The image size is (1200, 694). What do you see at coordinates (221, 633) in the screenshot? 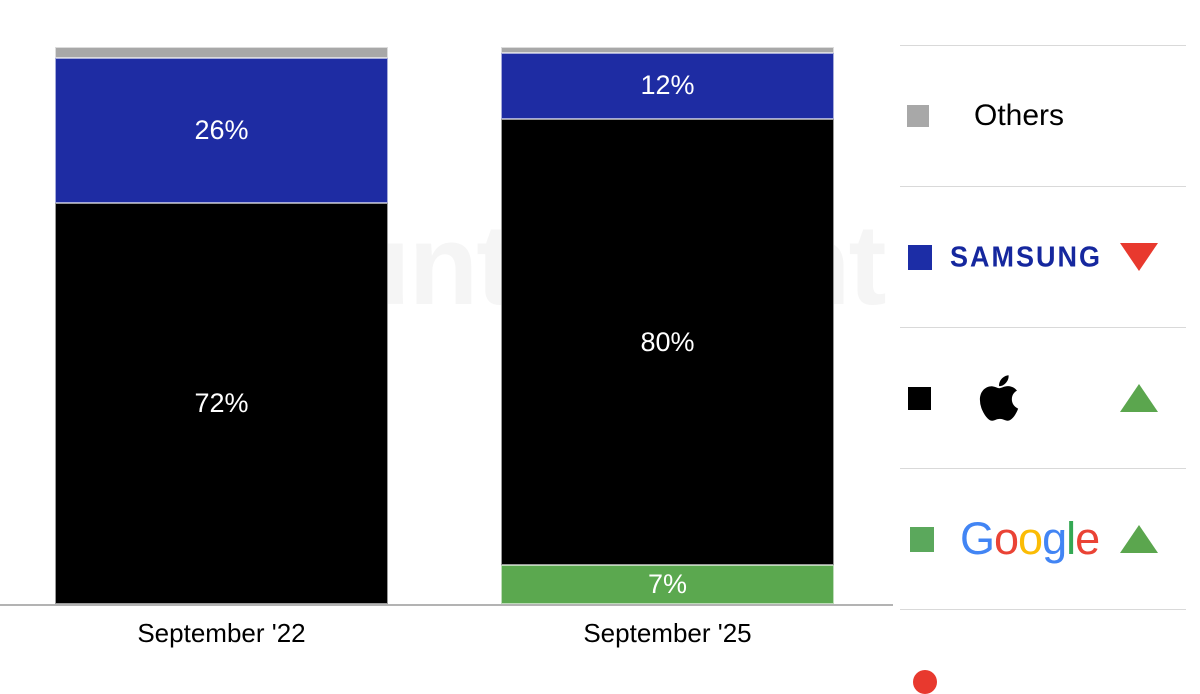
I see `x-axis-label-september-22: September '22` at bounding box center [221, 633].